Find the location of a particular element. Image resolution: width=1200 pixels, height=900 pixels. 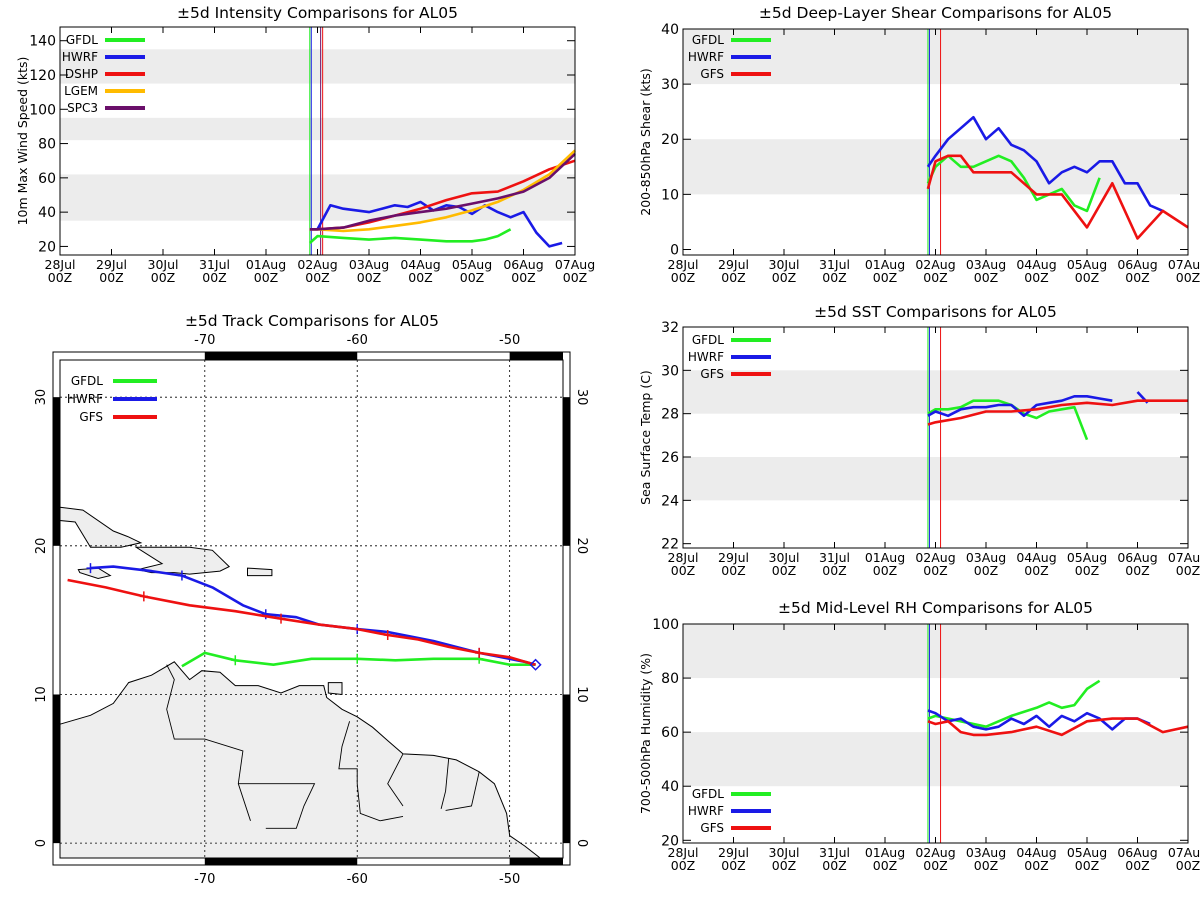

track-lat-label-left-1: 10 is located at coordinates (41, 694).